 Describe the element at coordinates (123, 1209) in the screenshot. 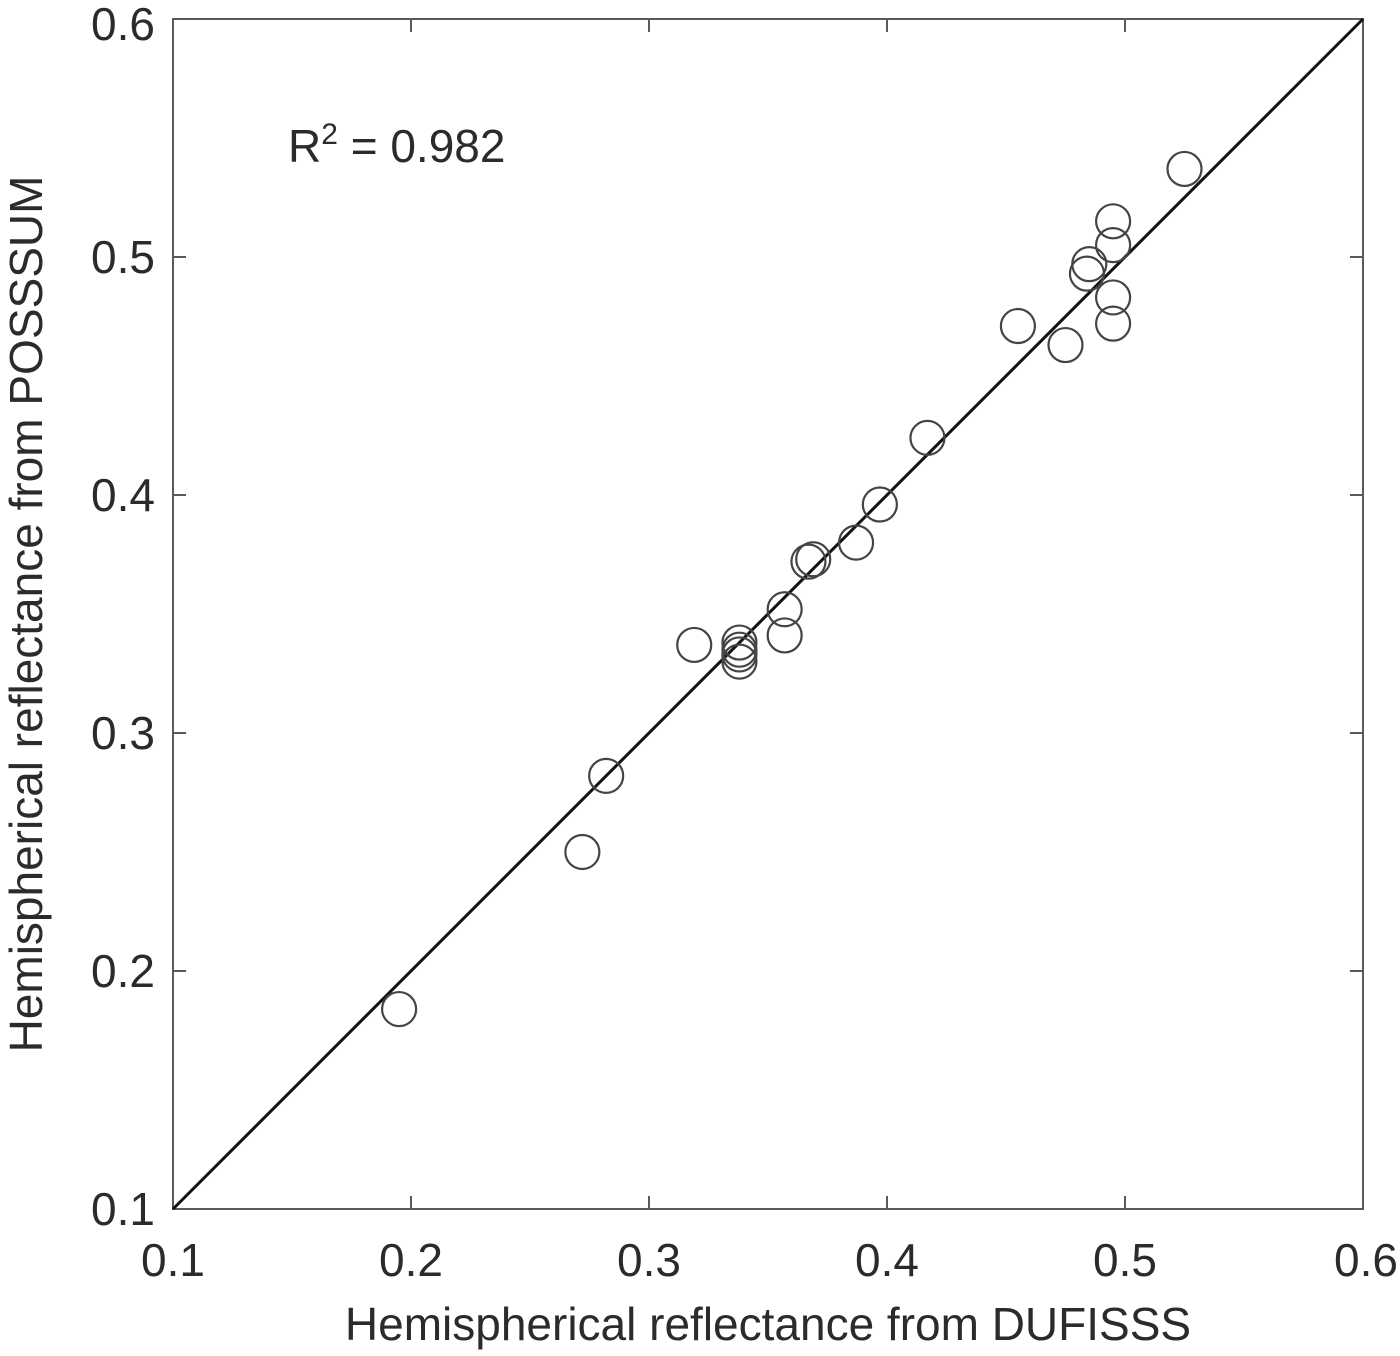

I see `y-tick-label: 0.1` at that location.